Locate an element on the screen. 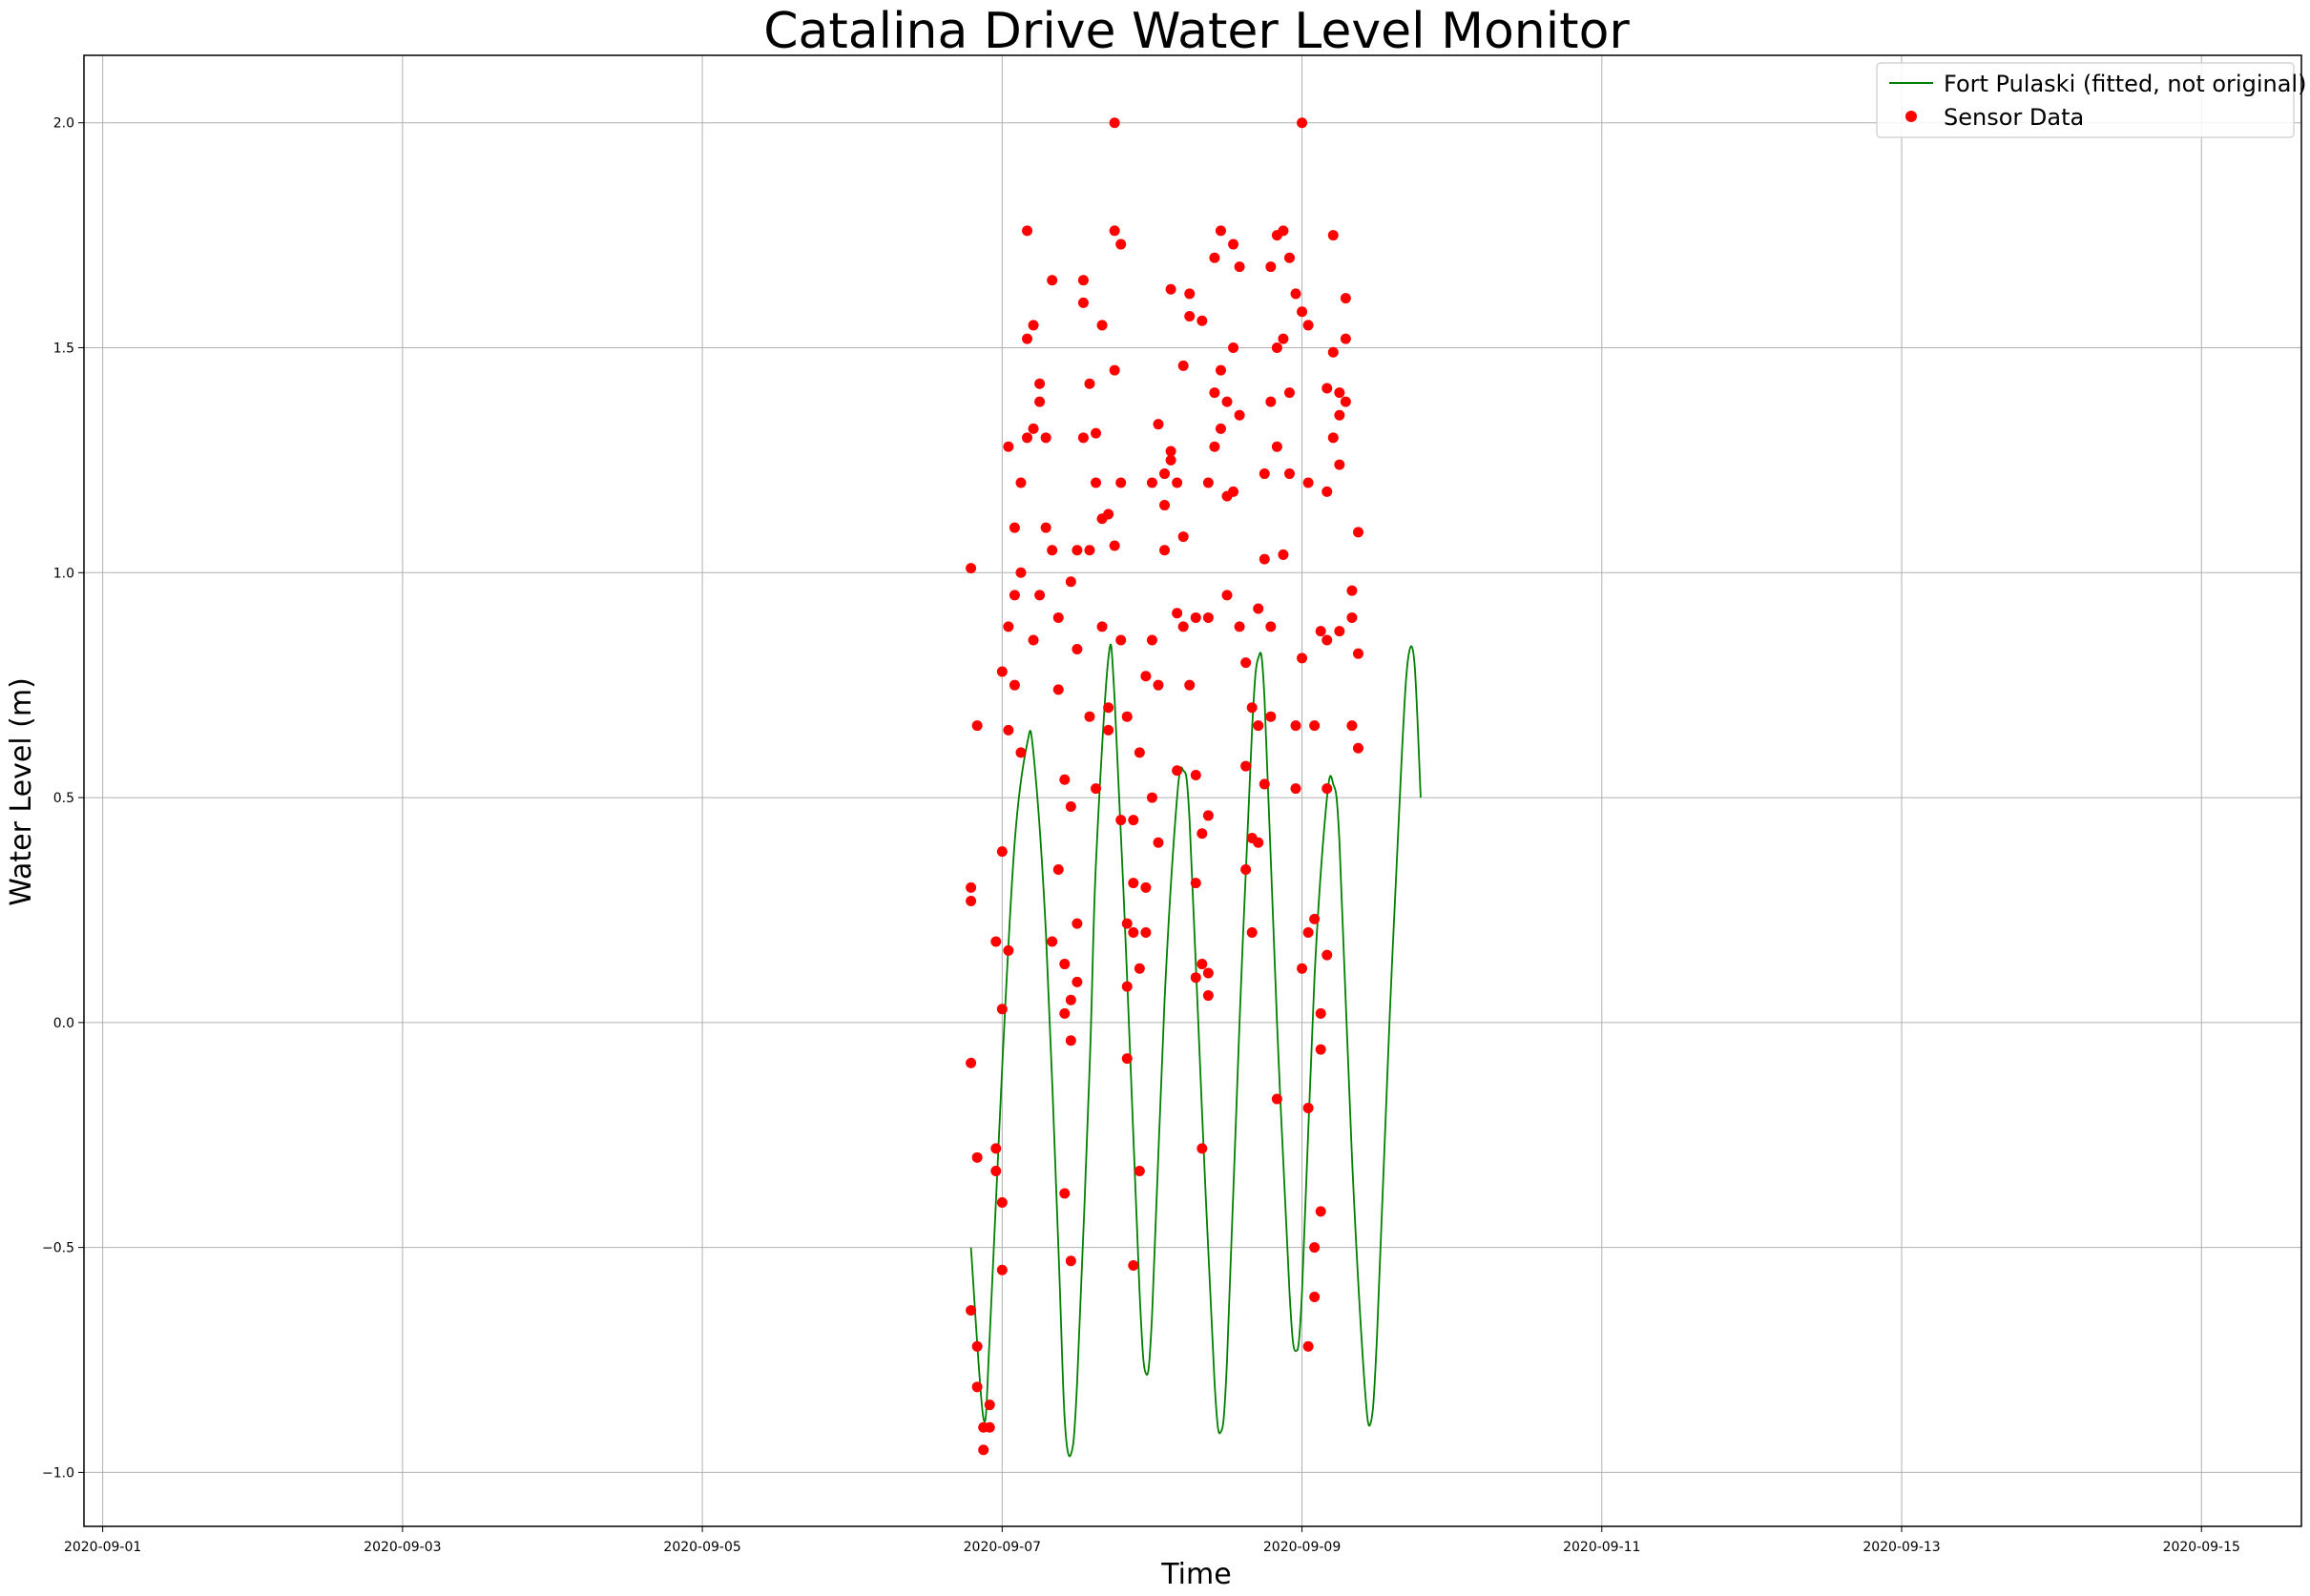  chart-title: Catalina Drive Water Level Monitor is located at coordinates (1197, 32).